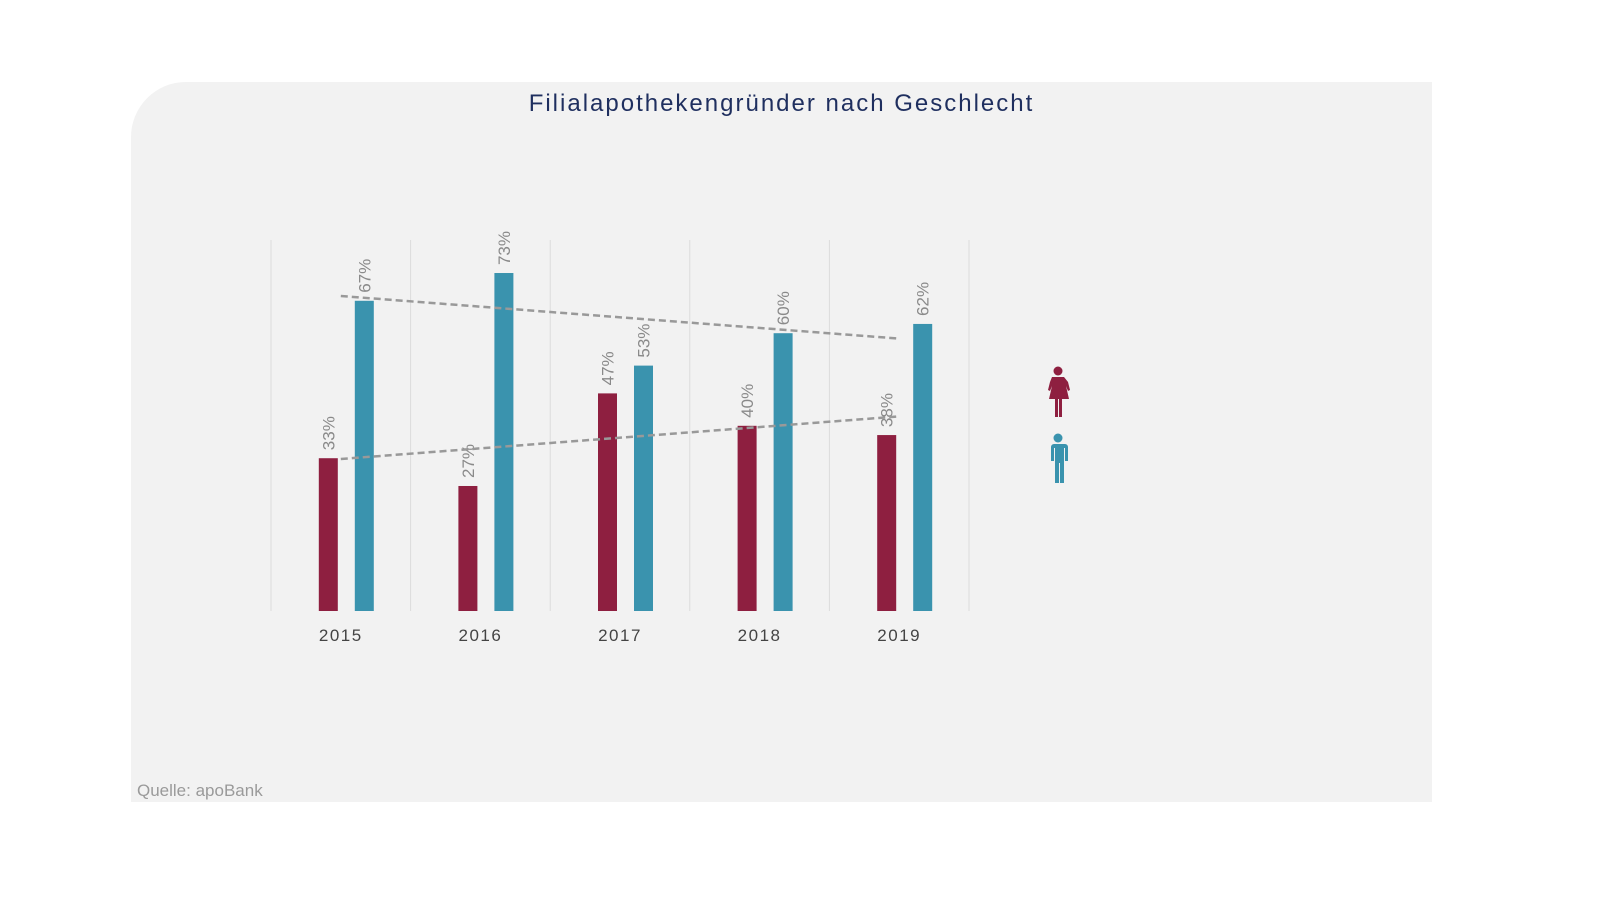 This screenshot has height=900, width=1600. What do you see at coordinates (468, 548) in the screenshot?
I see `bar-frauen-2016` at bounding box center [468, 548].